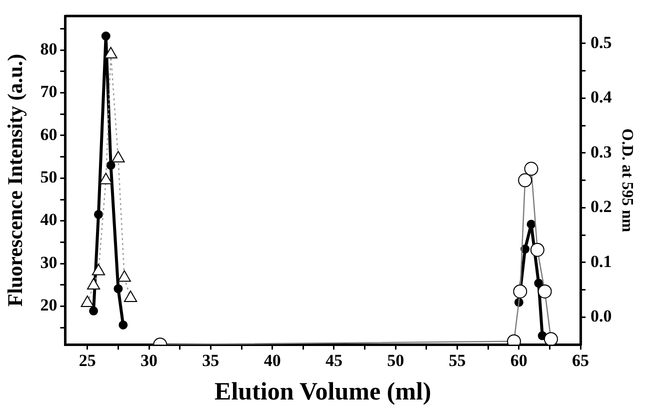 The height and width of the screenshot is (408, 648). Describe the element at coordinates (601, 152) in the screenshot. I see `y2-tick-label: 0.3` at that location.